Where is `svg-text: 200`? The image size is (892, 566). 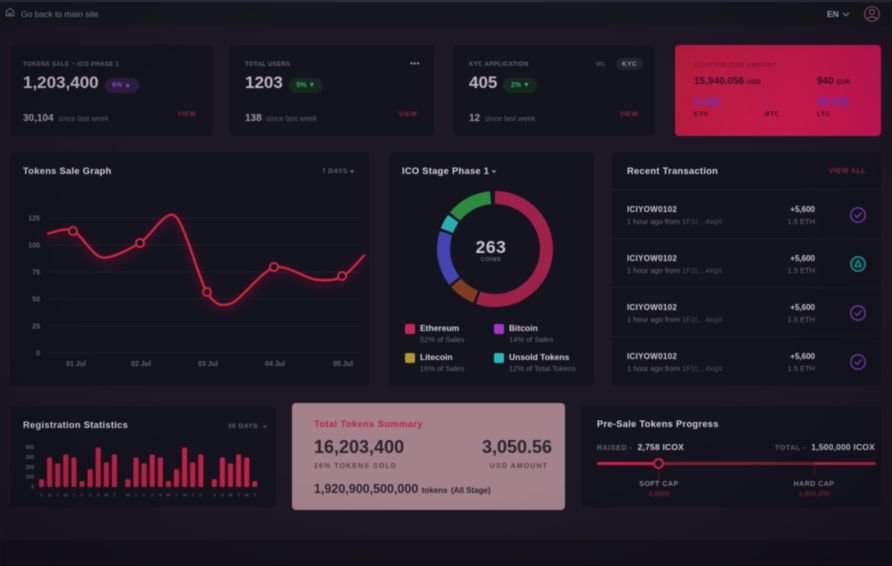 svg-text: 200 is located at coordinates (30, 468).